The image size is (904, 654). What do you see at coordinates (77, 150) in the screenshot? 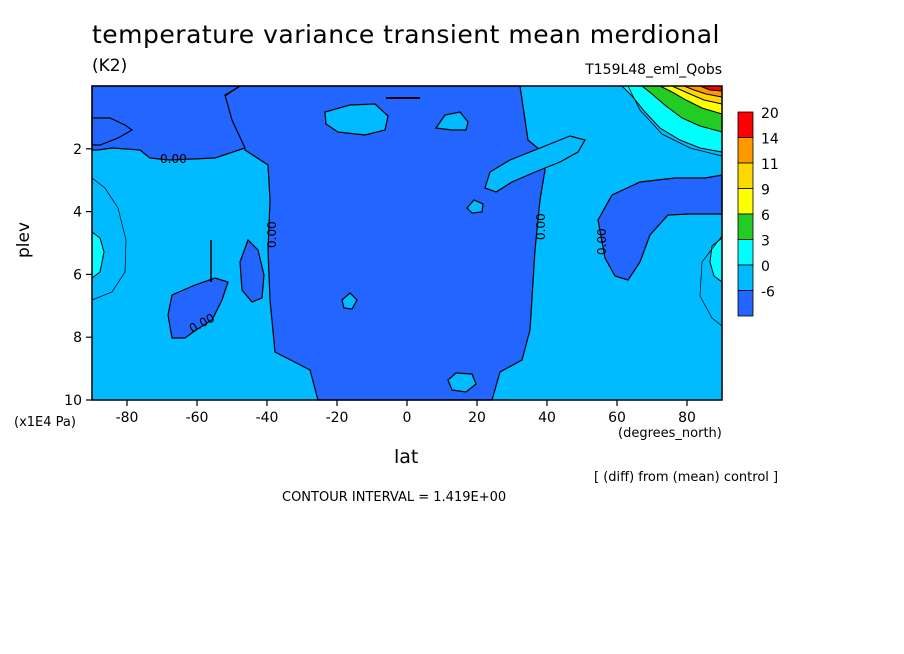
I see `y-tick-label: 2` at bounding box center [77, 150].